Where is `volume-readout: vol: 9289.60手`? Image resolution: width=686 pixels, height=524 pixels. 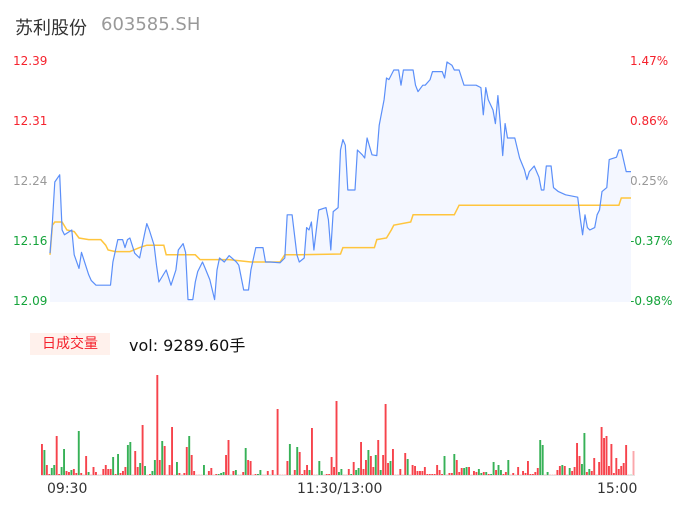
volume-readout: vol: 9289.60手 is located at coordinates (187, 345).